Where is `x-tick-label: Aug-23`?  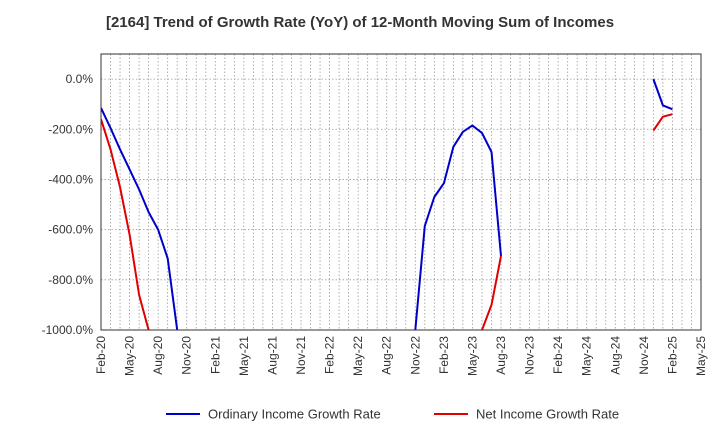
x-tick-label: Aug-23 is located at coordinates (501, 355).